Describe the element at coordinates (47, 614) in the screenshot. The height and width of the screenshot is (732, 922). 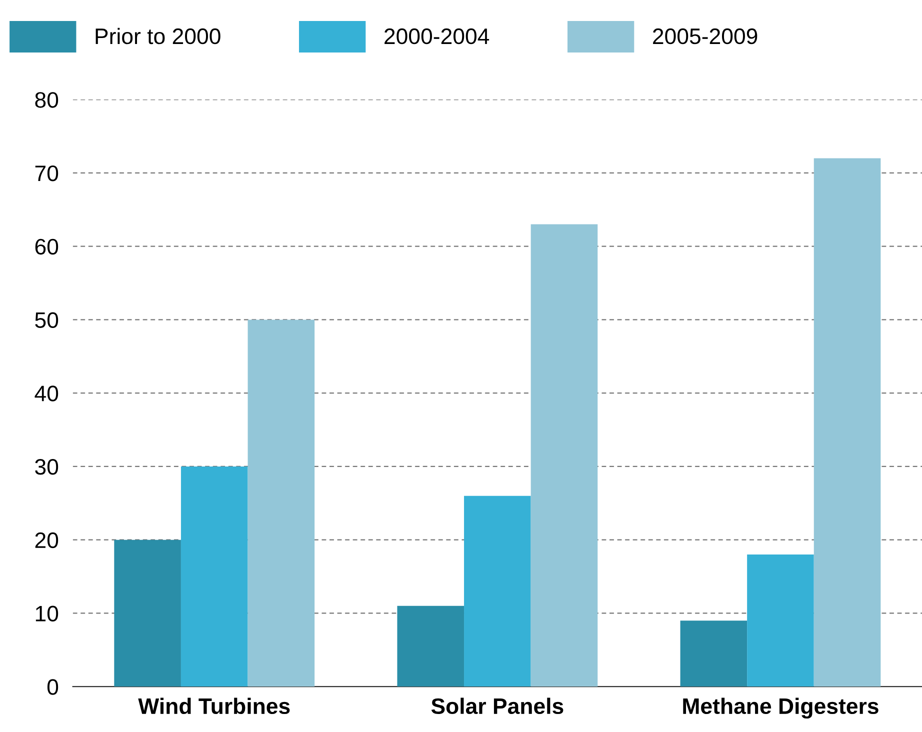
I see `y-tick-label: 10` at that location.